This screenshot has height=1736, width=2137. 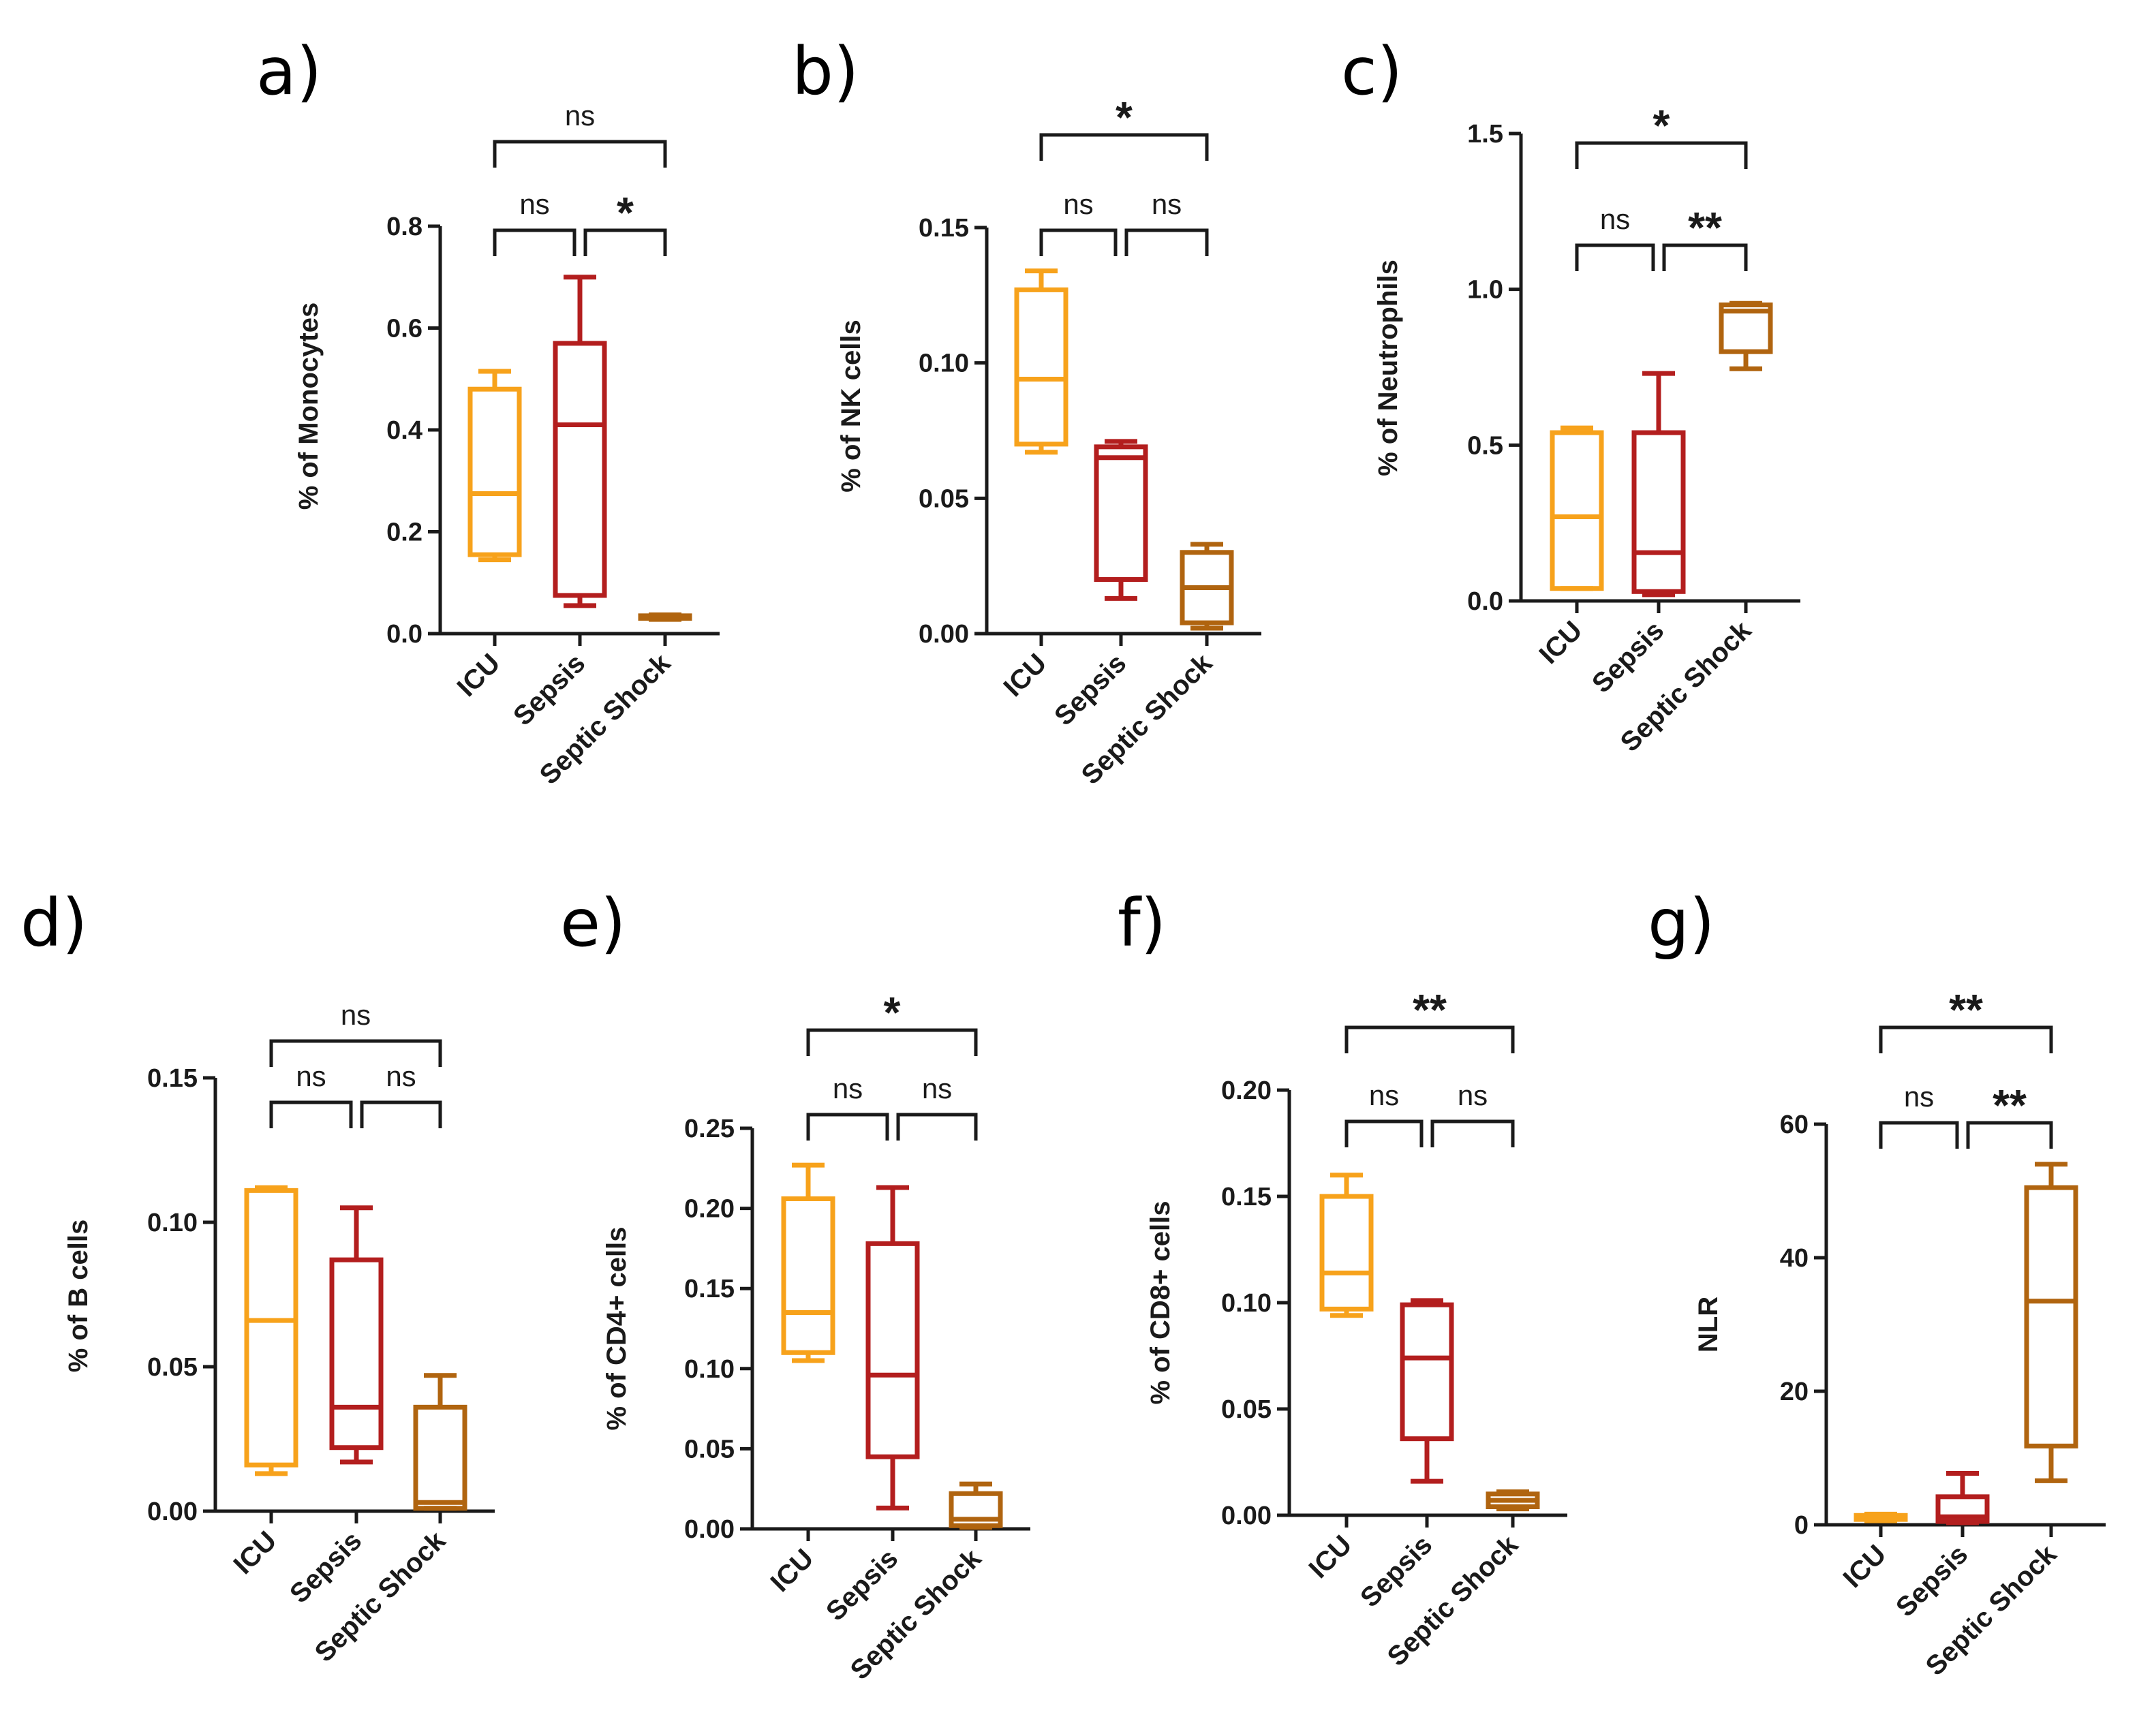 What do you see at coordinates (1485, 445) in the screenshot?
I see `y-tick-label: 0.5` at bounding box center [1485, 445].